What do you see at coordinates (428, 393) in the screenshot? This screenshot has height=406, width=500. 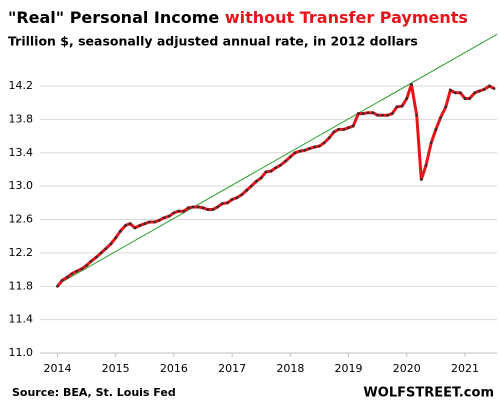 I see `credit: WOLFSTREET.com` at bounding box center [428, 393].